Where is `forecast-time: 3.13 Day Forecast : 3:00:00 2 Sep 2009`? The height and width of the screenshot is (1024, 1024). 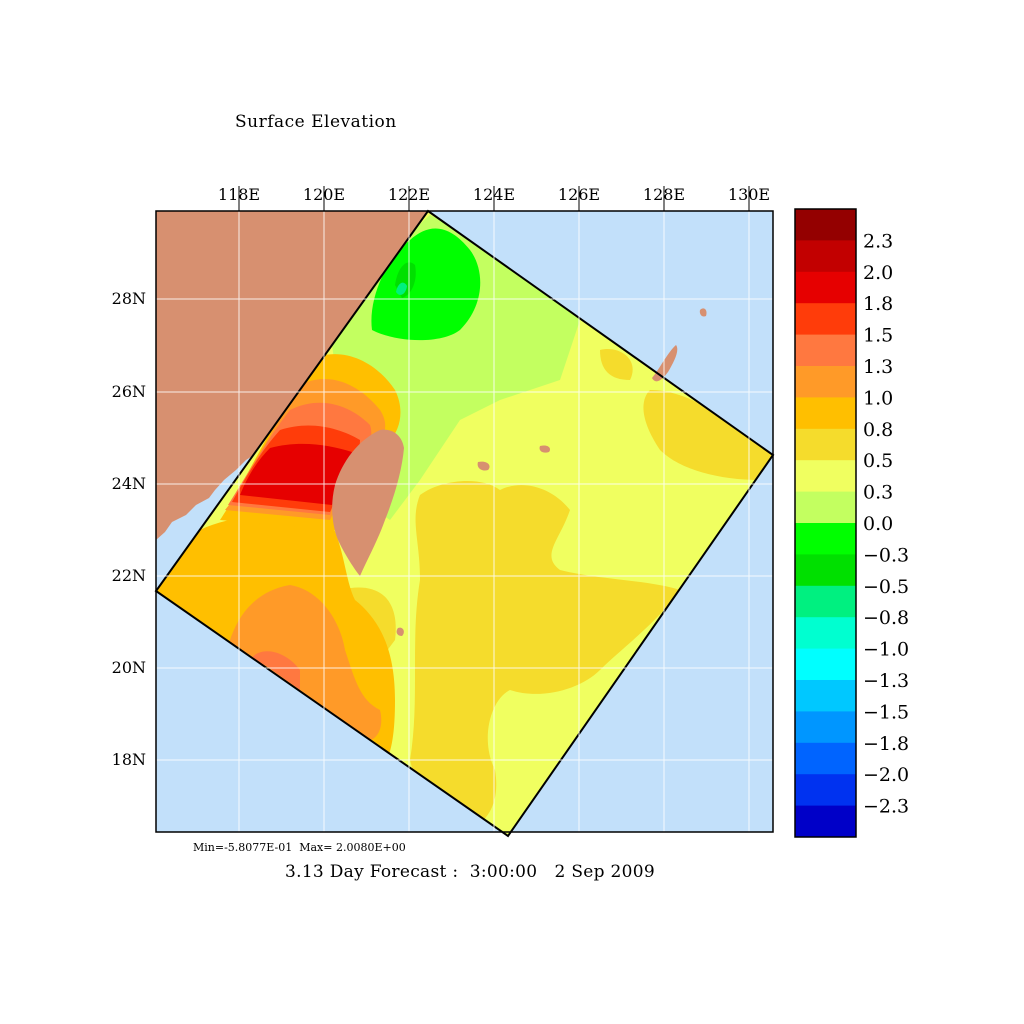
forecast-time: 3.13 Day Forecast : 3:00:00 2 Sep 2009 is located at coordinates (470, 872).